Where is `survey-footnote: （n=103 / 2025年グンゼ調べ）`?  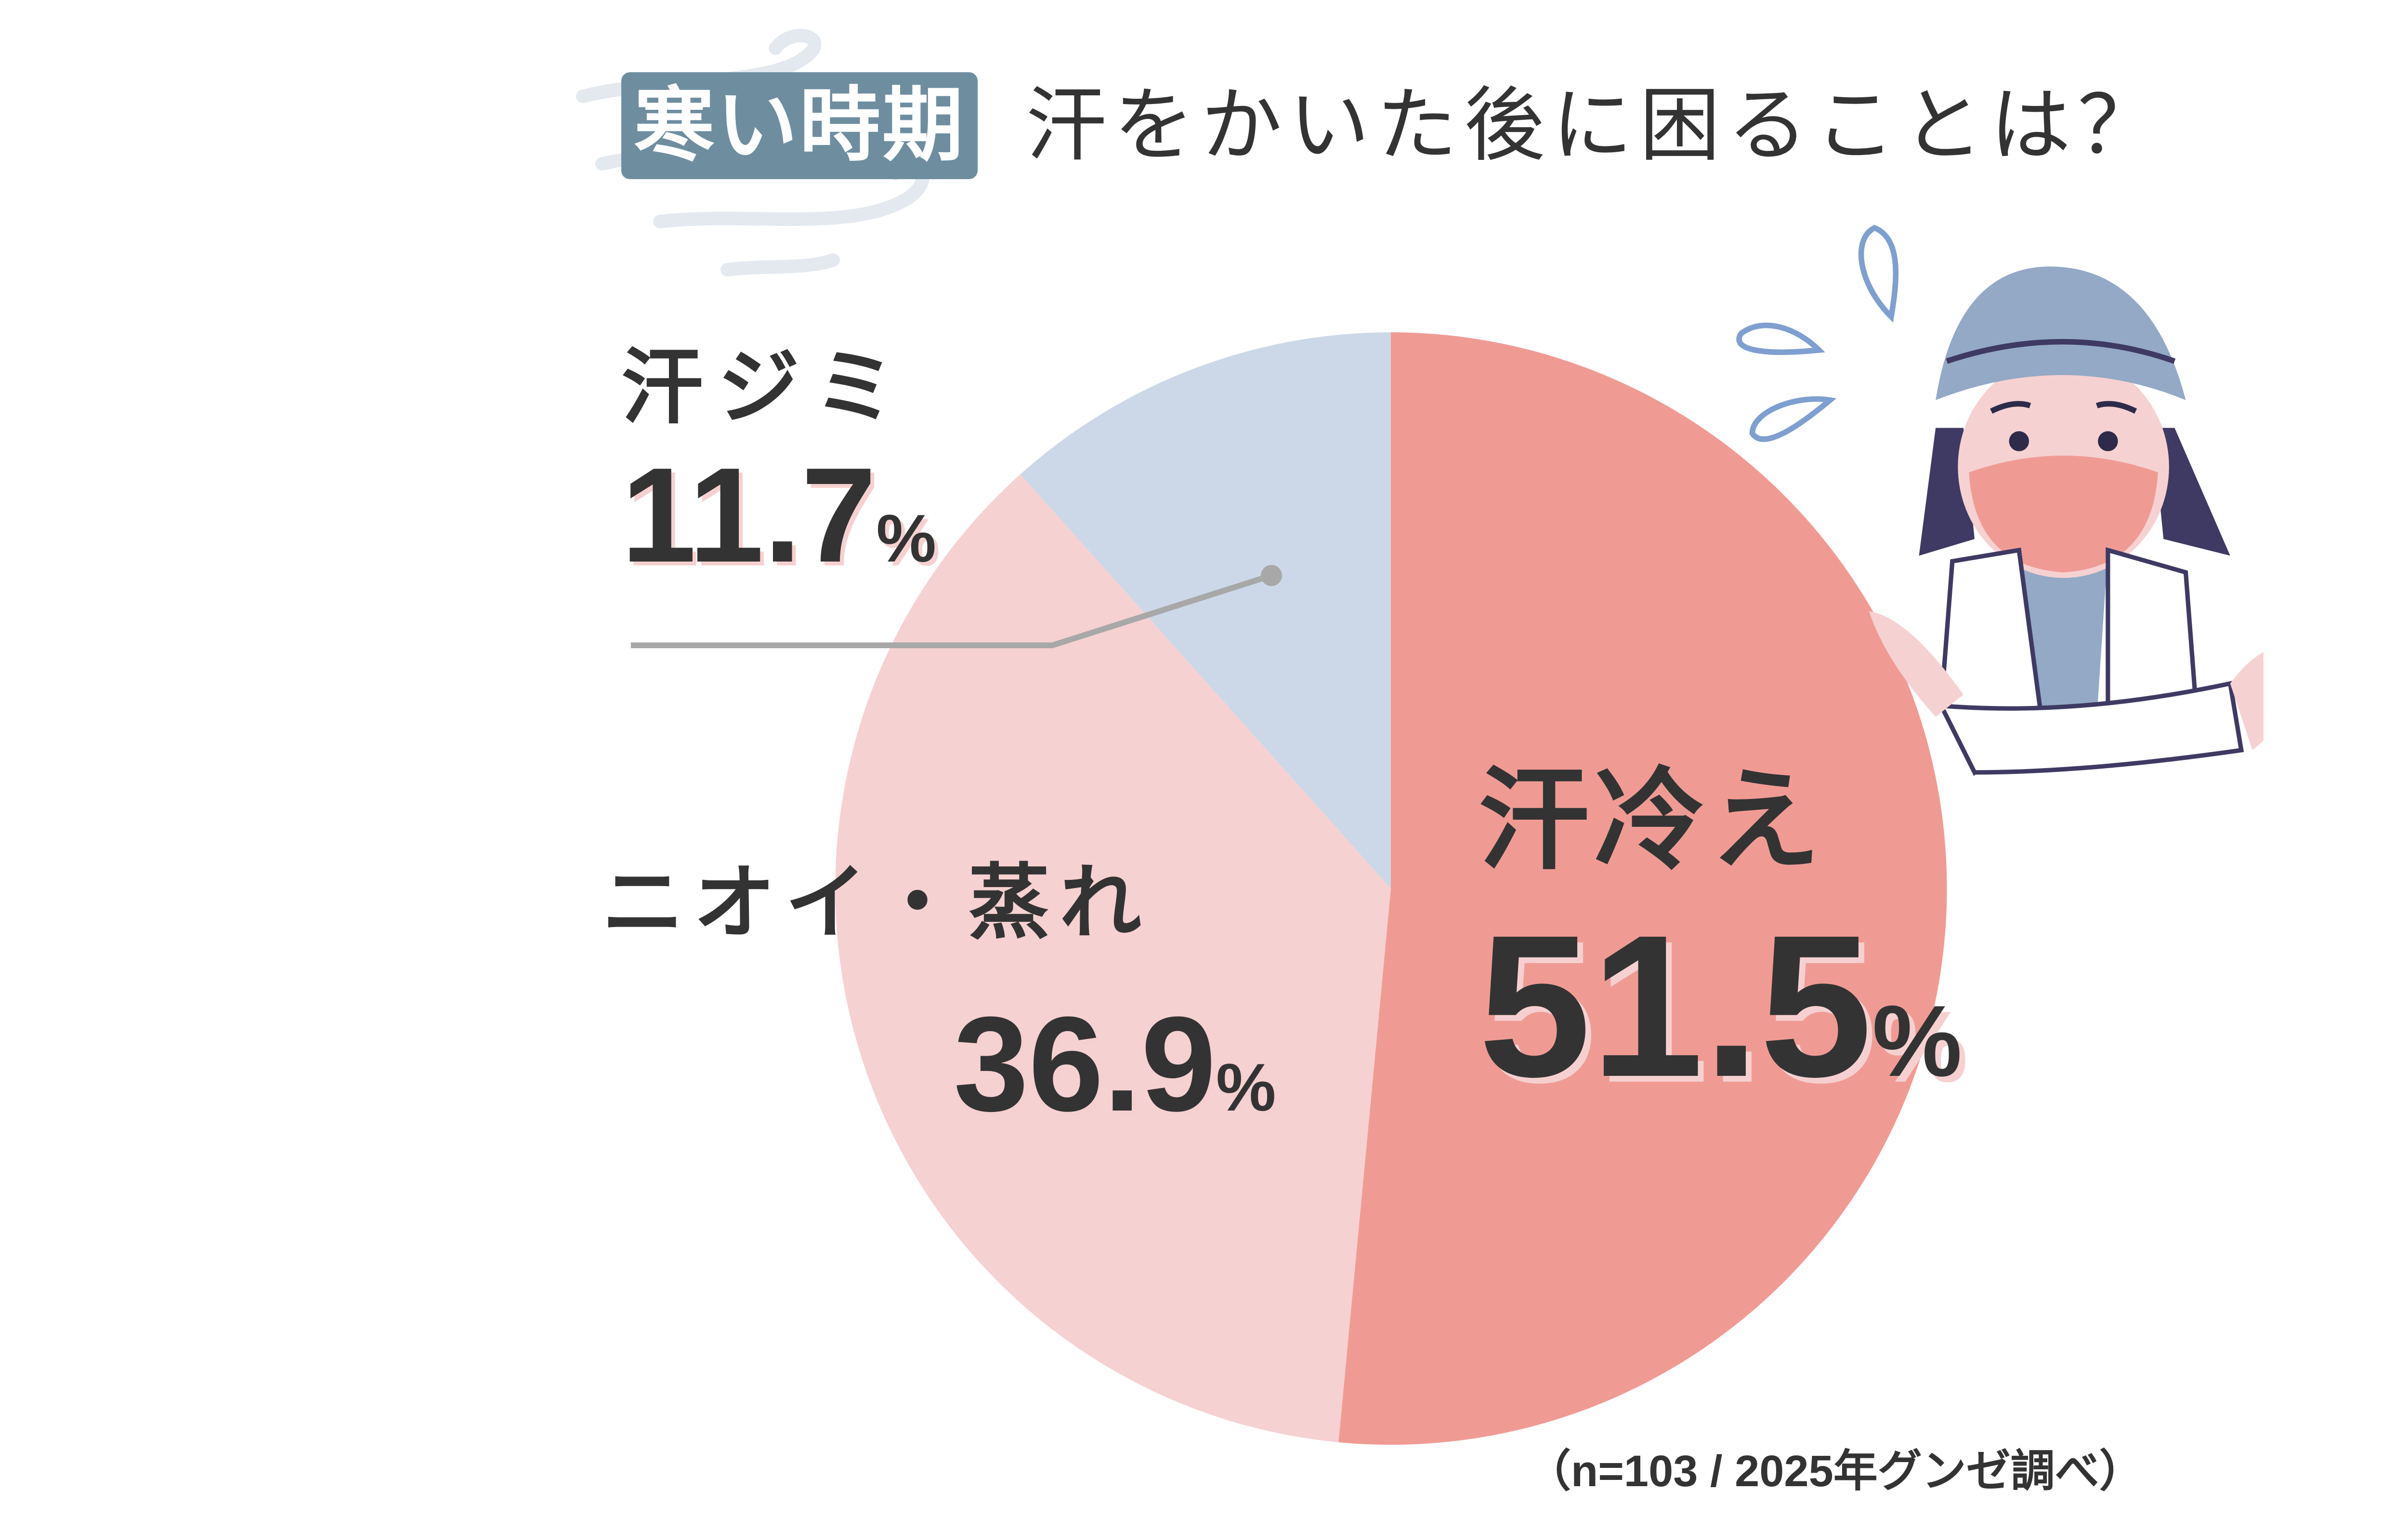 survey-footnote: （n=103 / 2025年グンゼ調べ） is located at coordinates (1835, 1471).